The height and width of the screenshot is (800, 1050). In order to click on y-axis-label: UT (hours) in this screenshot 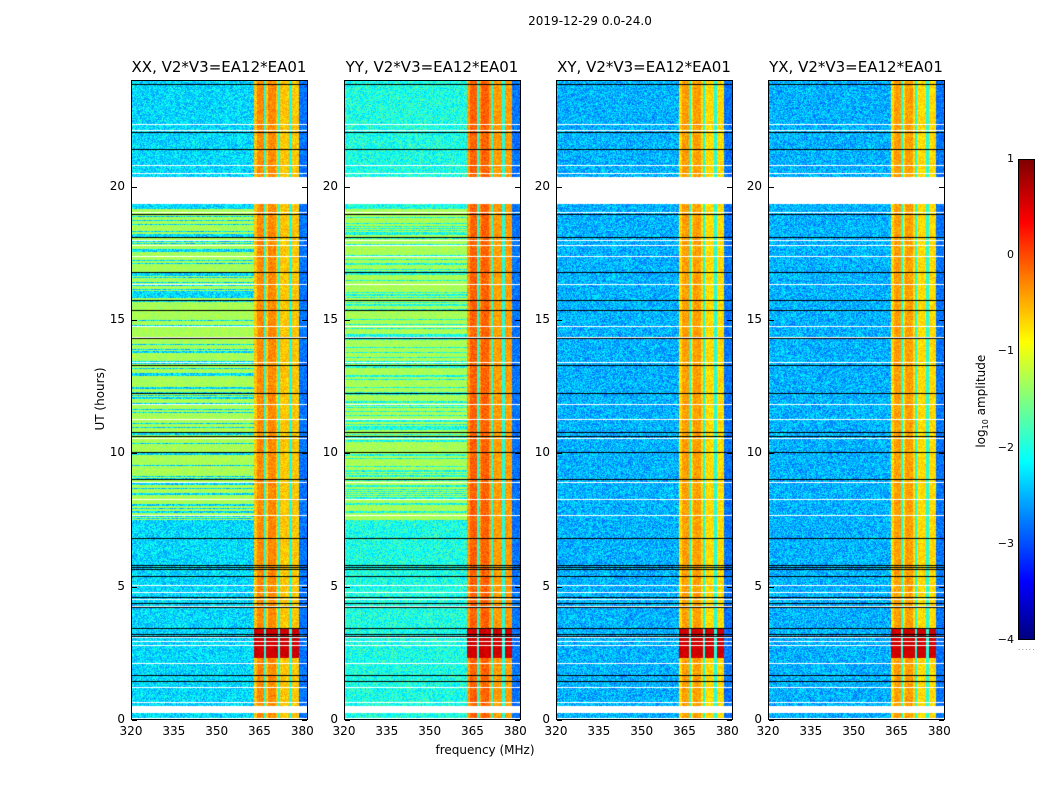, I will do `click(100, 399)`.